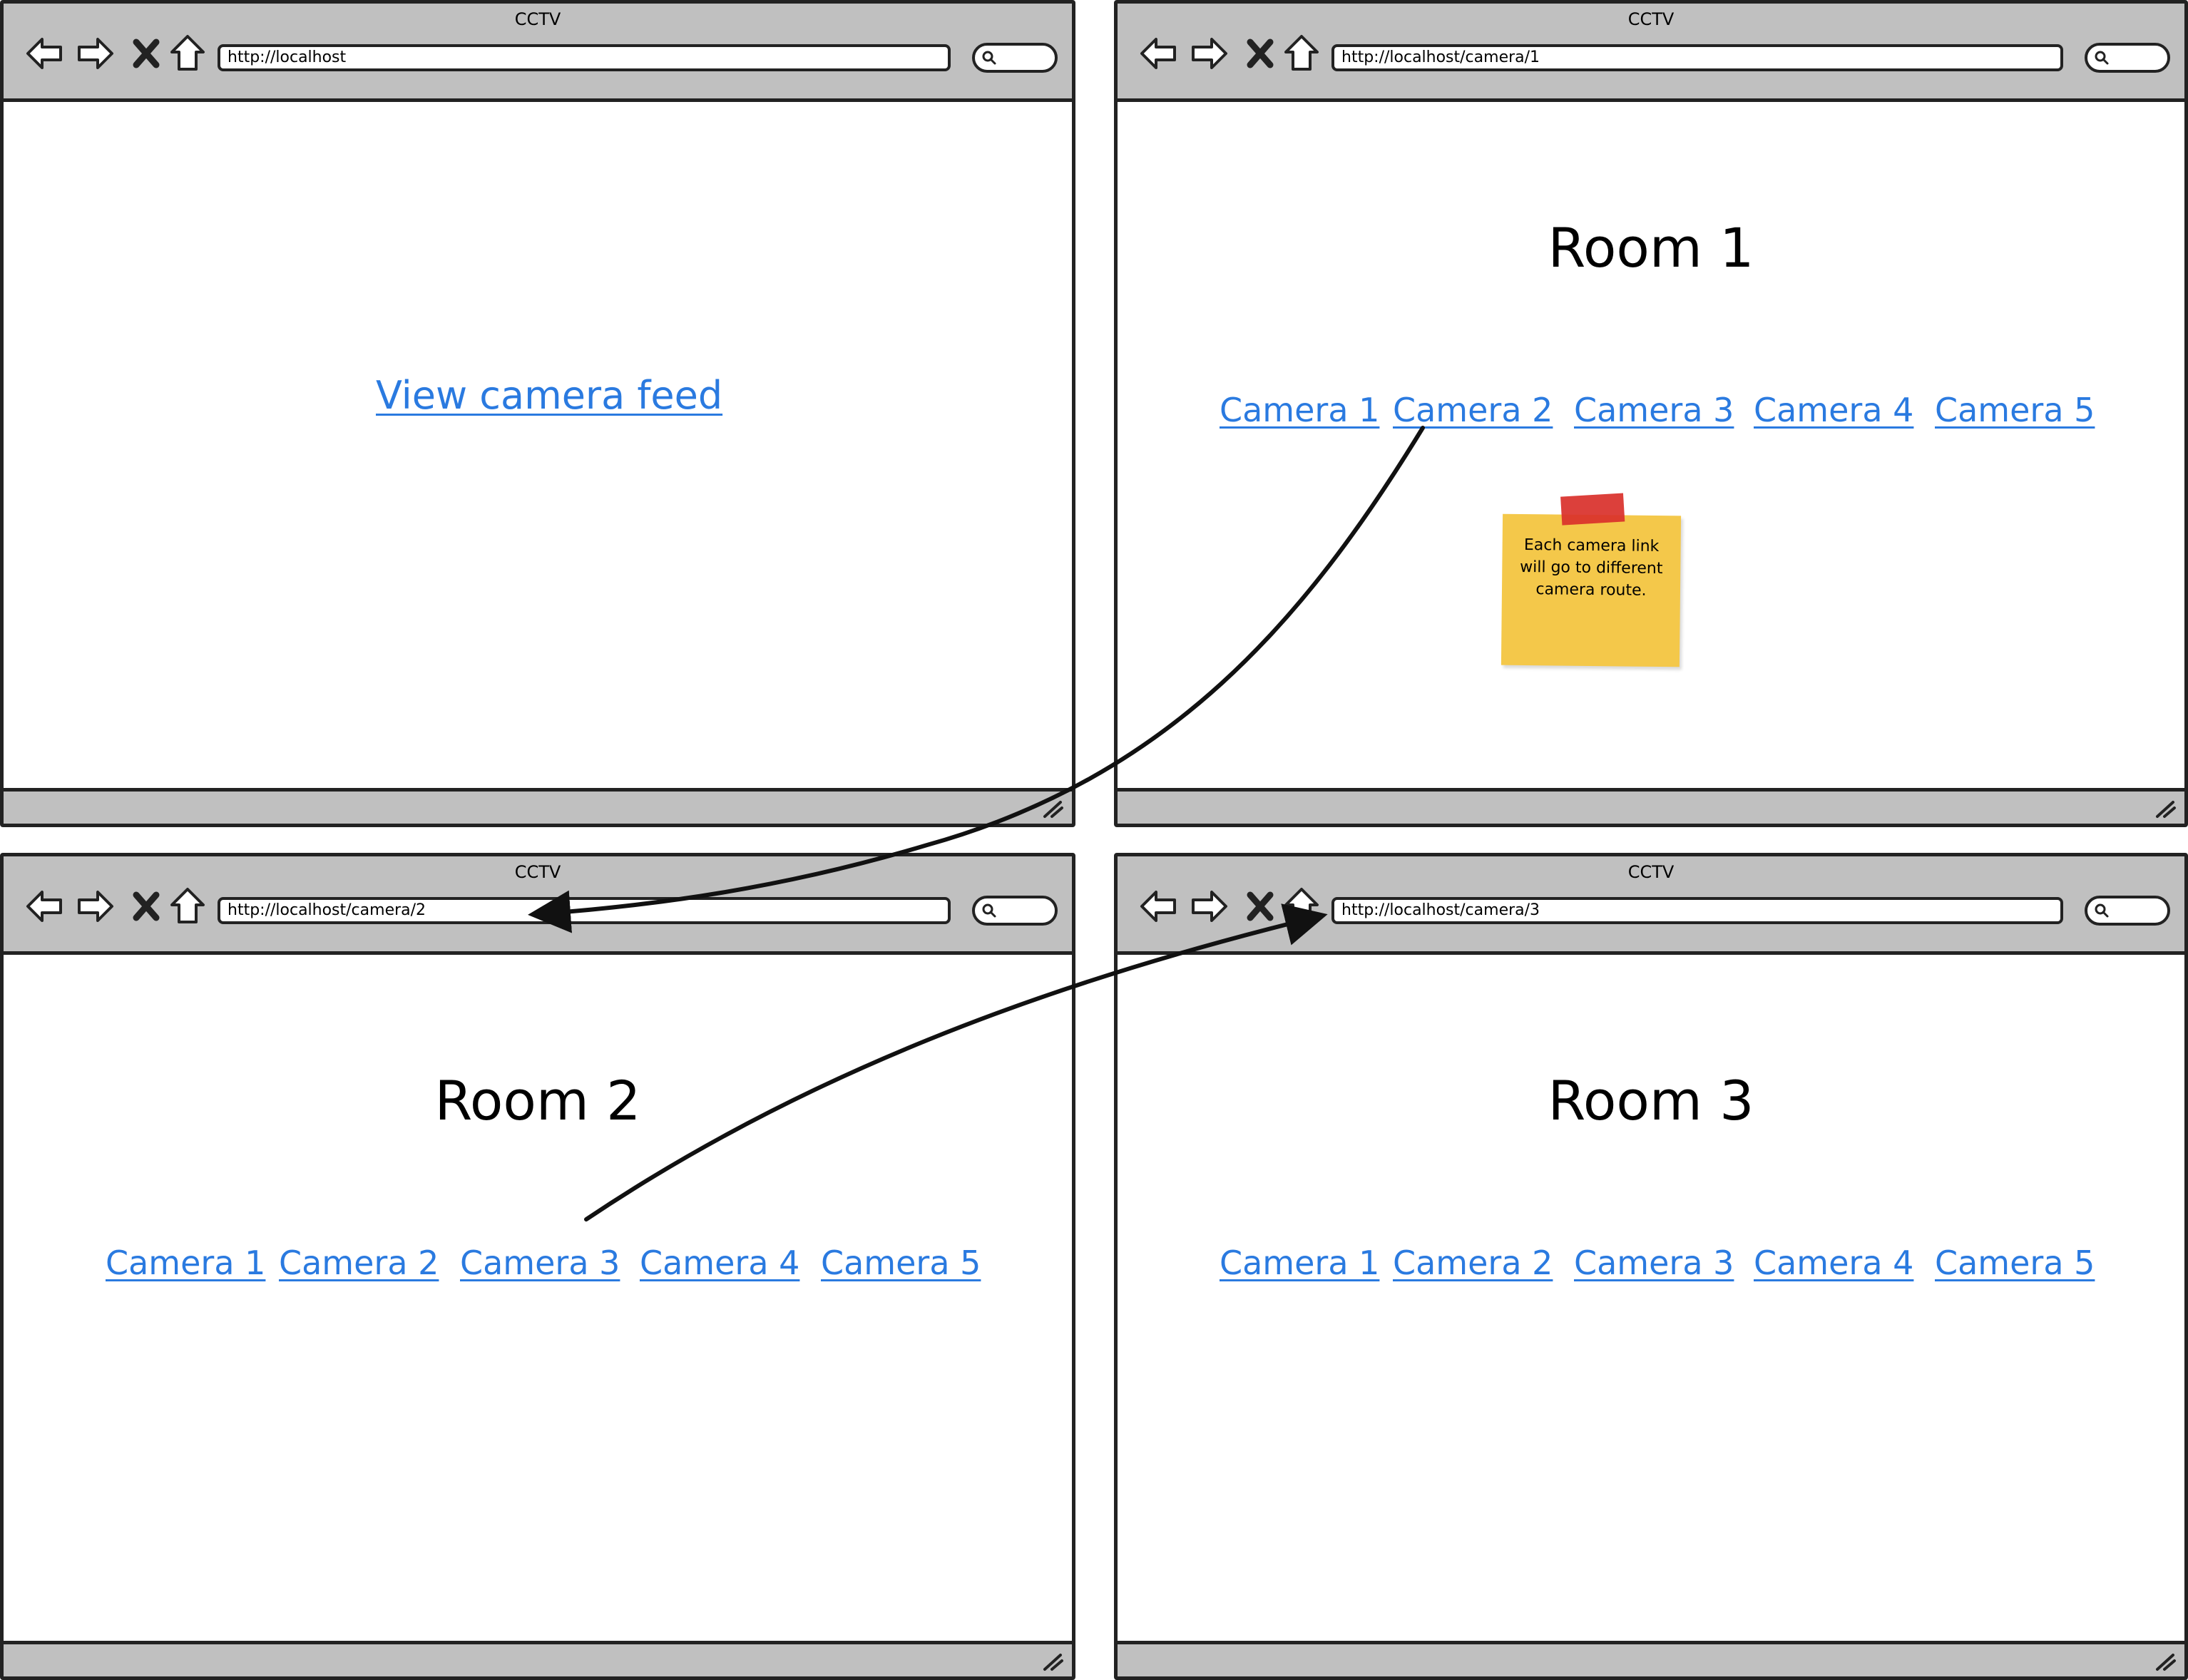 The height and width of the screenshot is (1680, 2188). I want to click on sticky-line: will go to different, so click(1591, 568).